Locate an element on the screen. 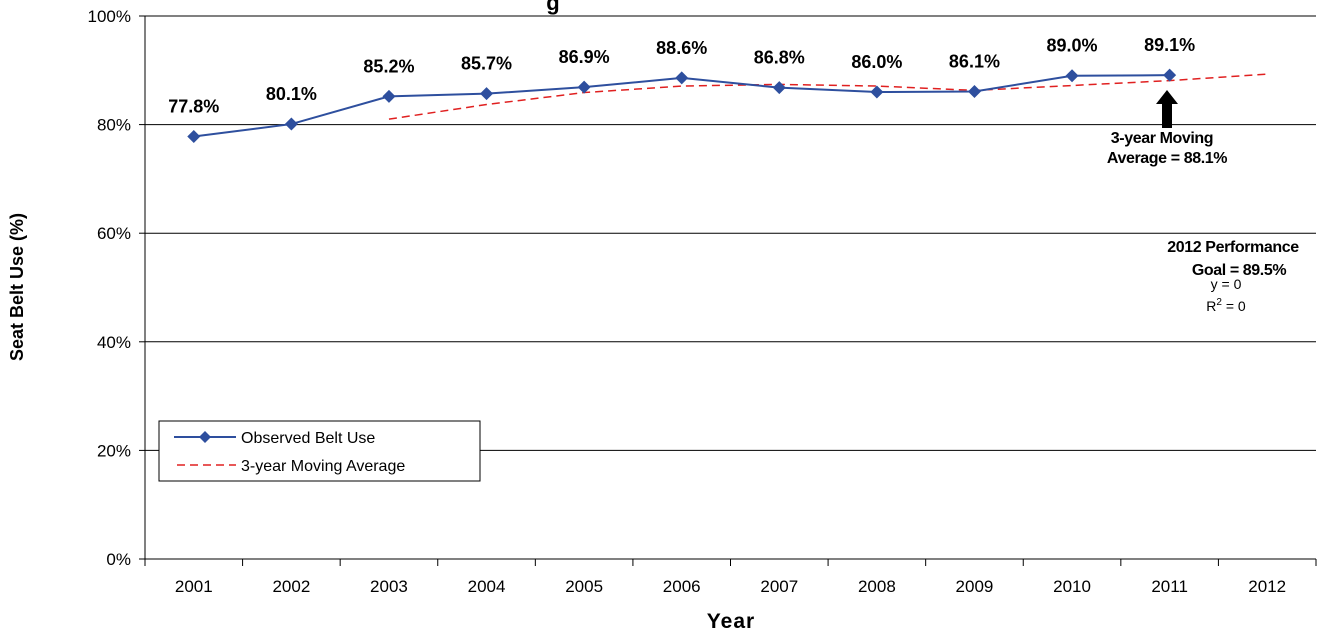  x-tick-label: 2008 is located at coordinates (877, 586).